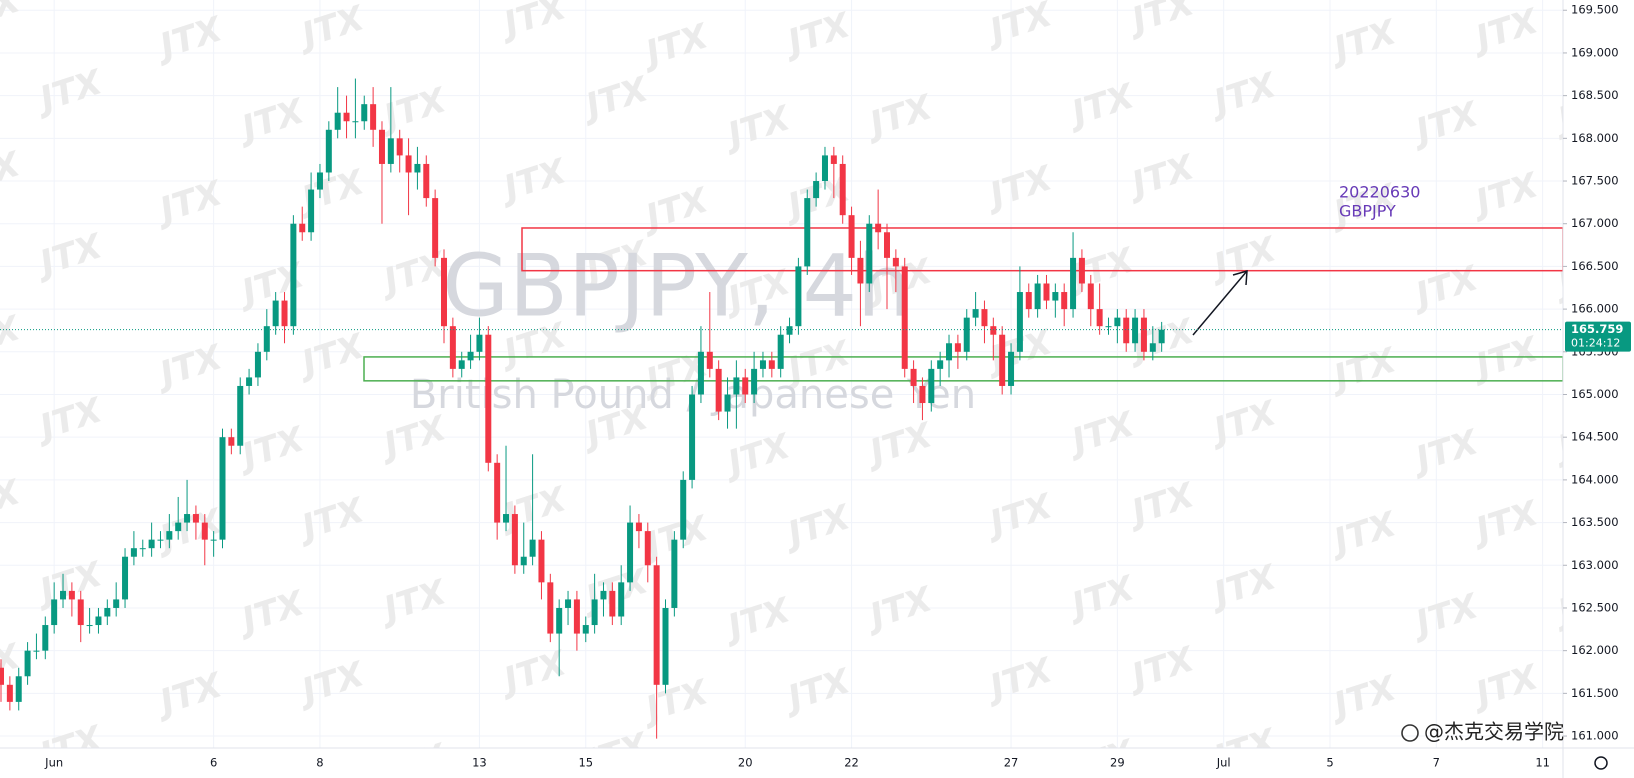  I want to click on annotation: 20220630, so click(1379, 192).